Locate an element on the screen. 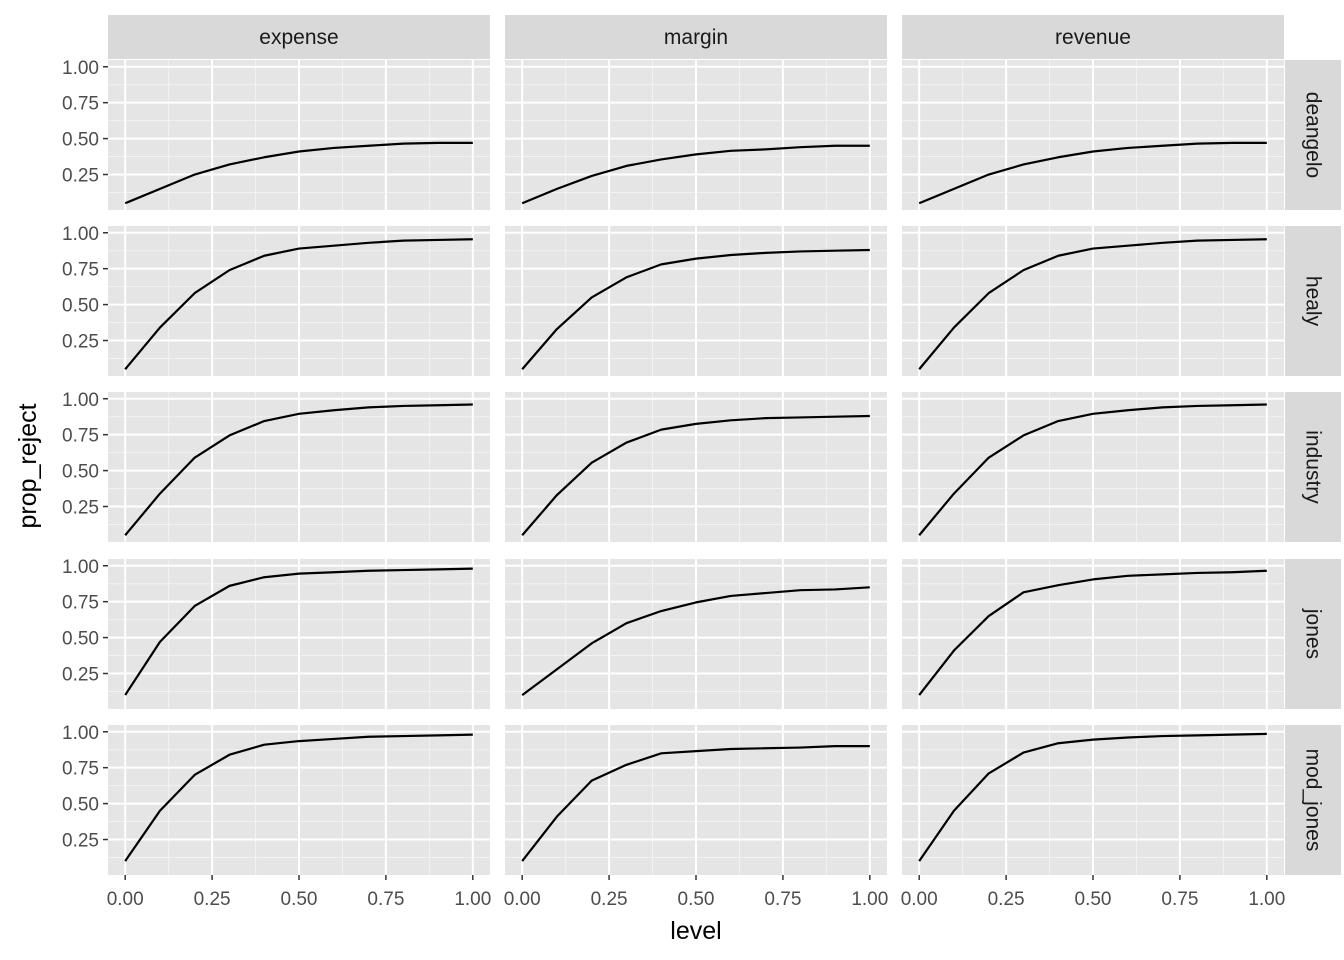 The image size is (1344, 960). facet-panel-healy-expense is located at coordinates (299, 301).